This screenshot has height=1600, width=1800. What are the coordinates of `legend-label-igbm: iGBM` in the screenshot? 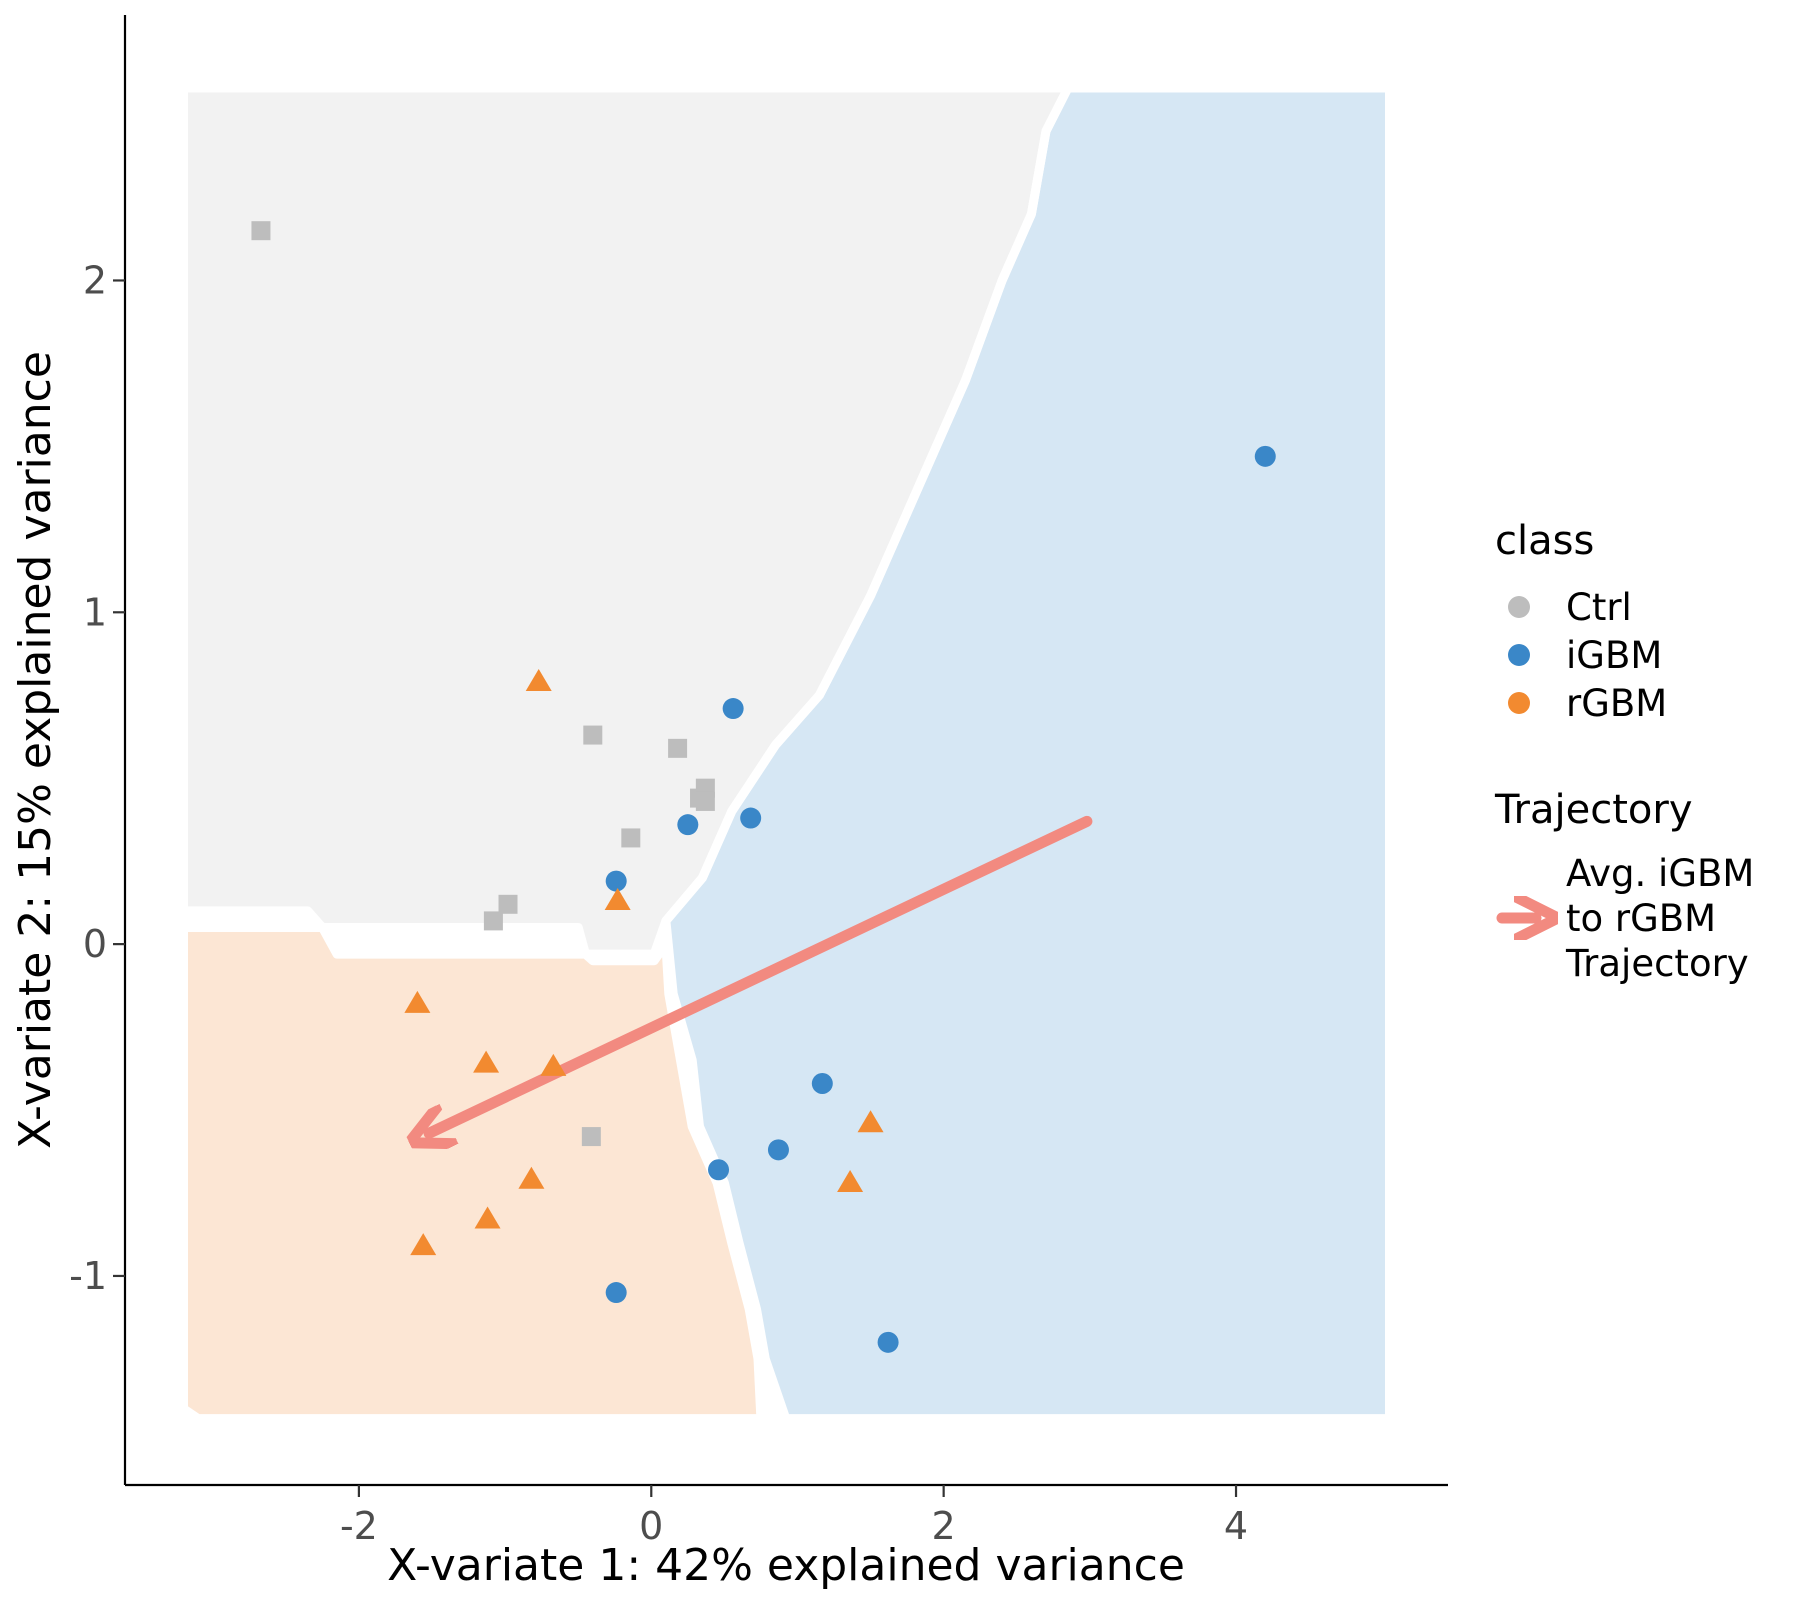 It's located at (1614, 655).